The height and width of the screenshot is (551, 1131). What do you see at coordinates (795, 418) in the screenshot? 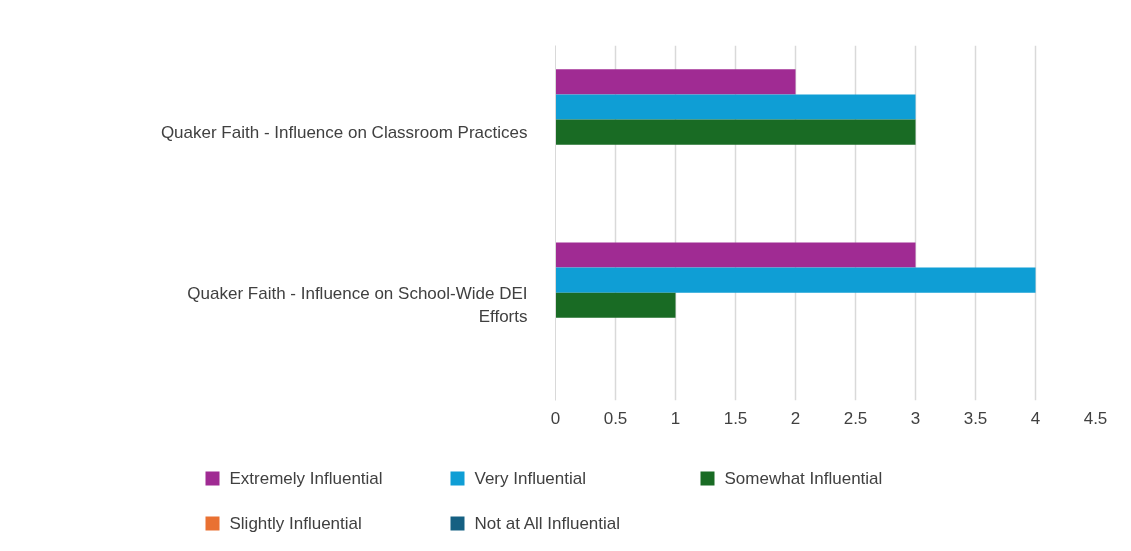
I see `x-tick-label: 2` at bounding box center [795, 418].